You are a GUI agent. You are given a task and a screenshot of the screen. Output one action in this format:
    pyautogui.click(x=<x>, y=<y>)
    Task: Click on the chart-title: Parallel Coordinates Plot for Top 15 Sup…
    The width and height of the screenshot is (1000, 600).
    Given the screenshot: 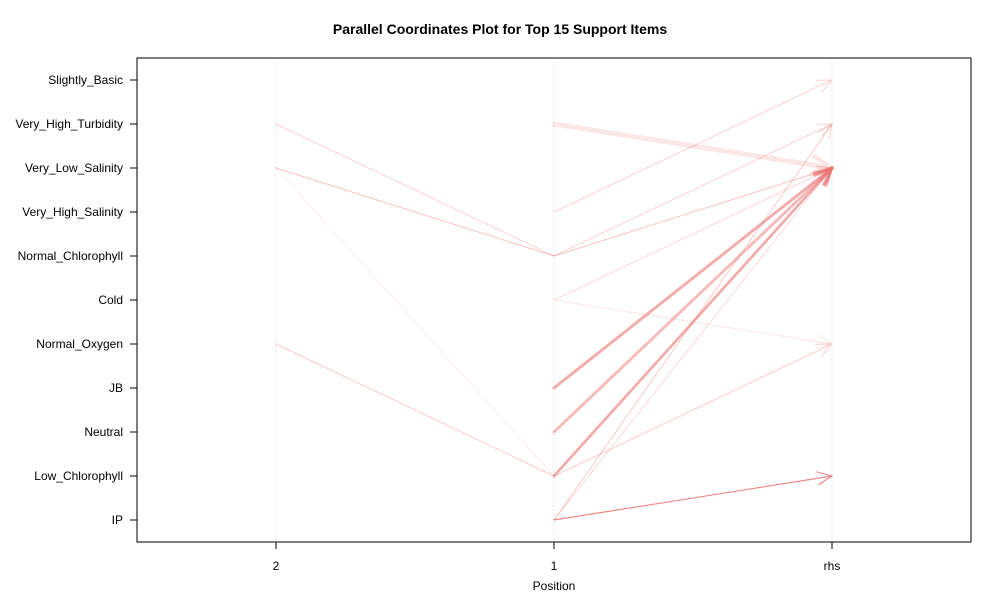 What is the action you would take?
    pyautogui.click(x=500, y=29)
    